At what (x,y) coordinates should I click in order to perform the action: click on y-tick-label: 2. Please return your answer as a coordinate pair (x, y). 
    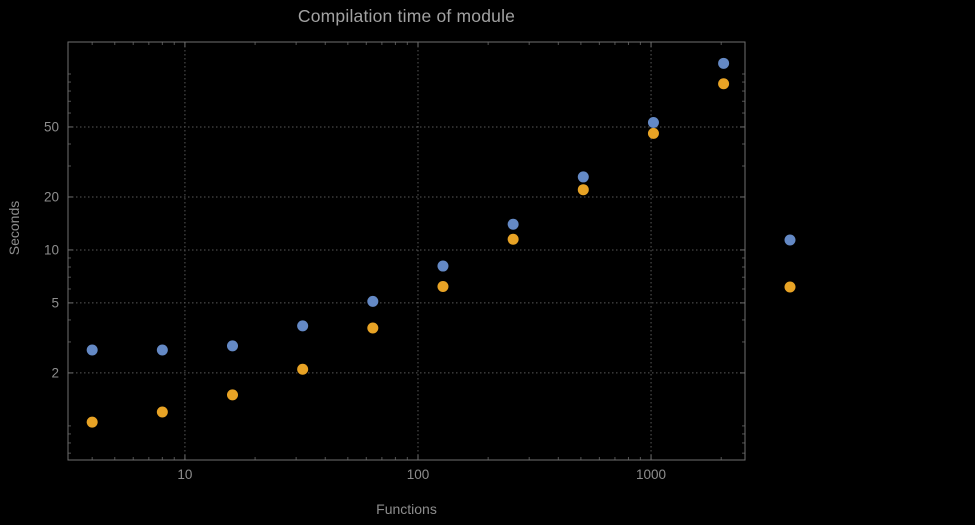
    Looking at the image, I should click on (55, 372).